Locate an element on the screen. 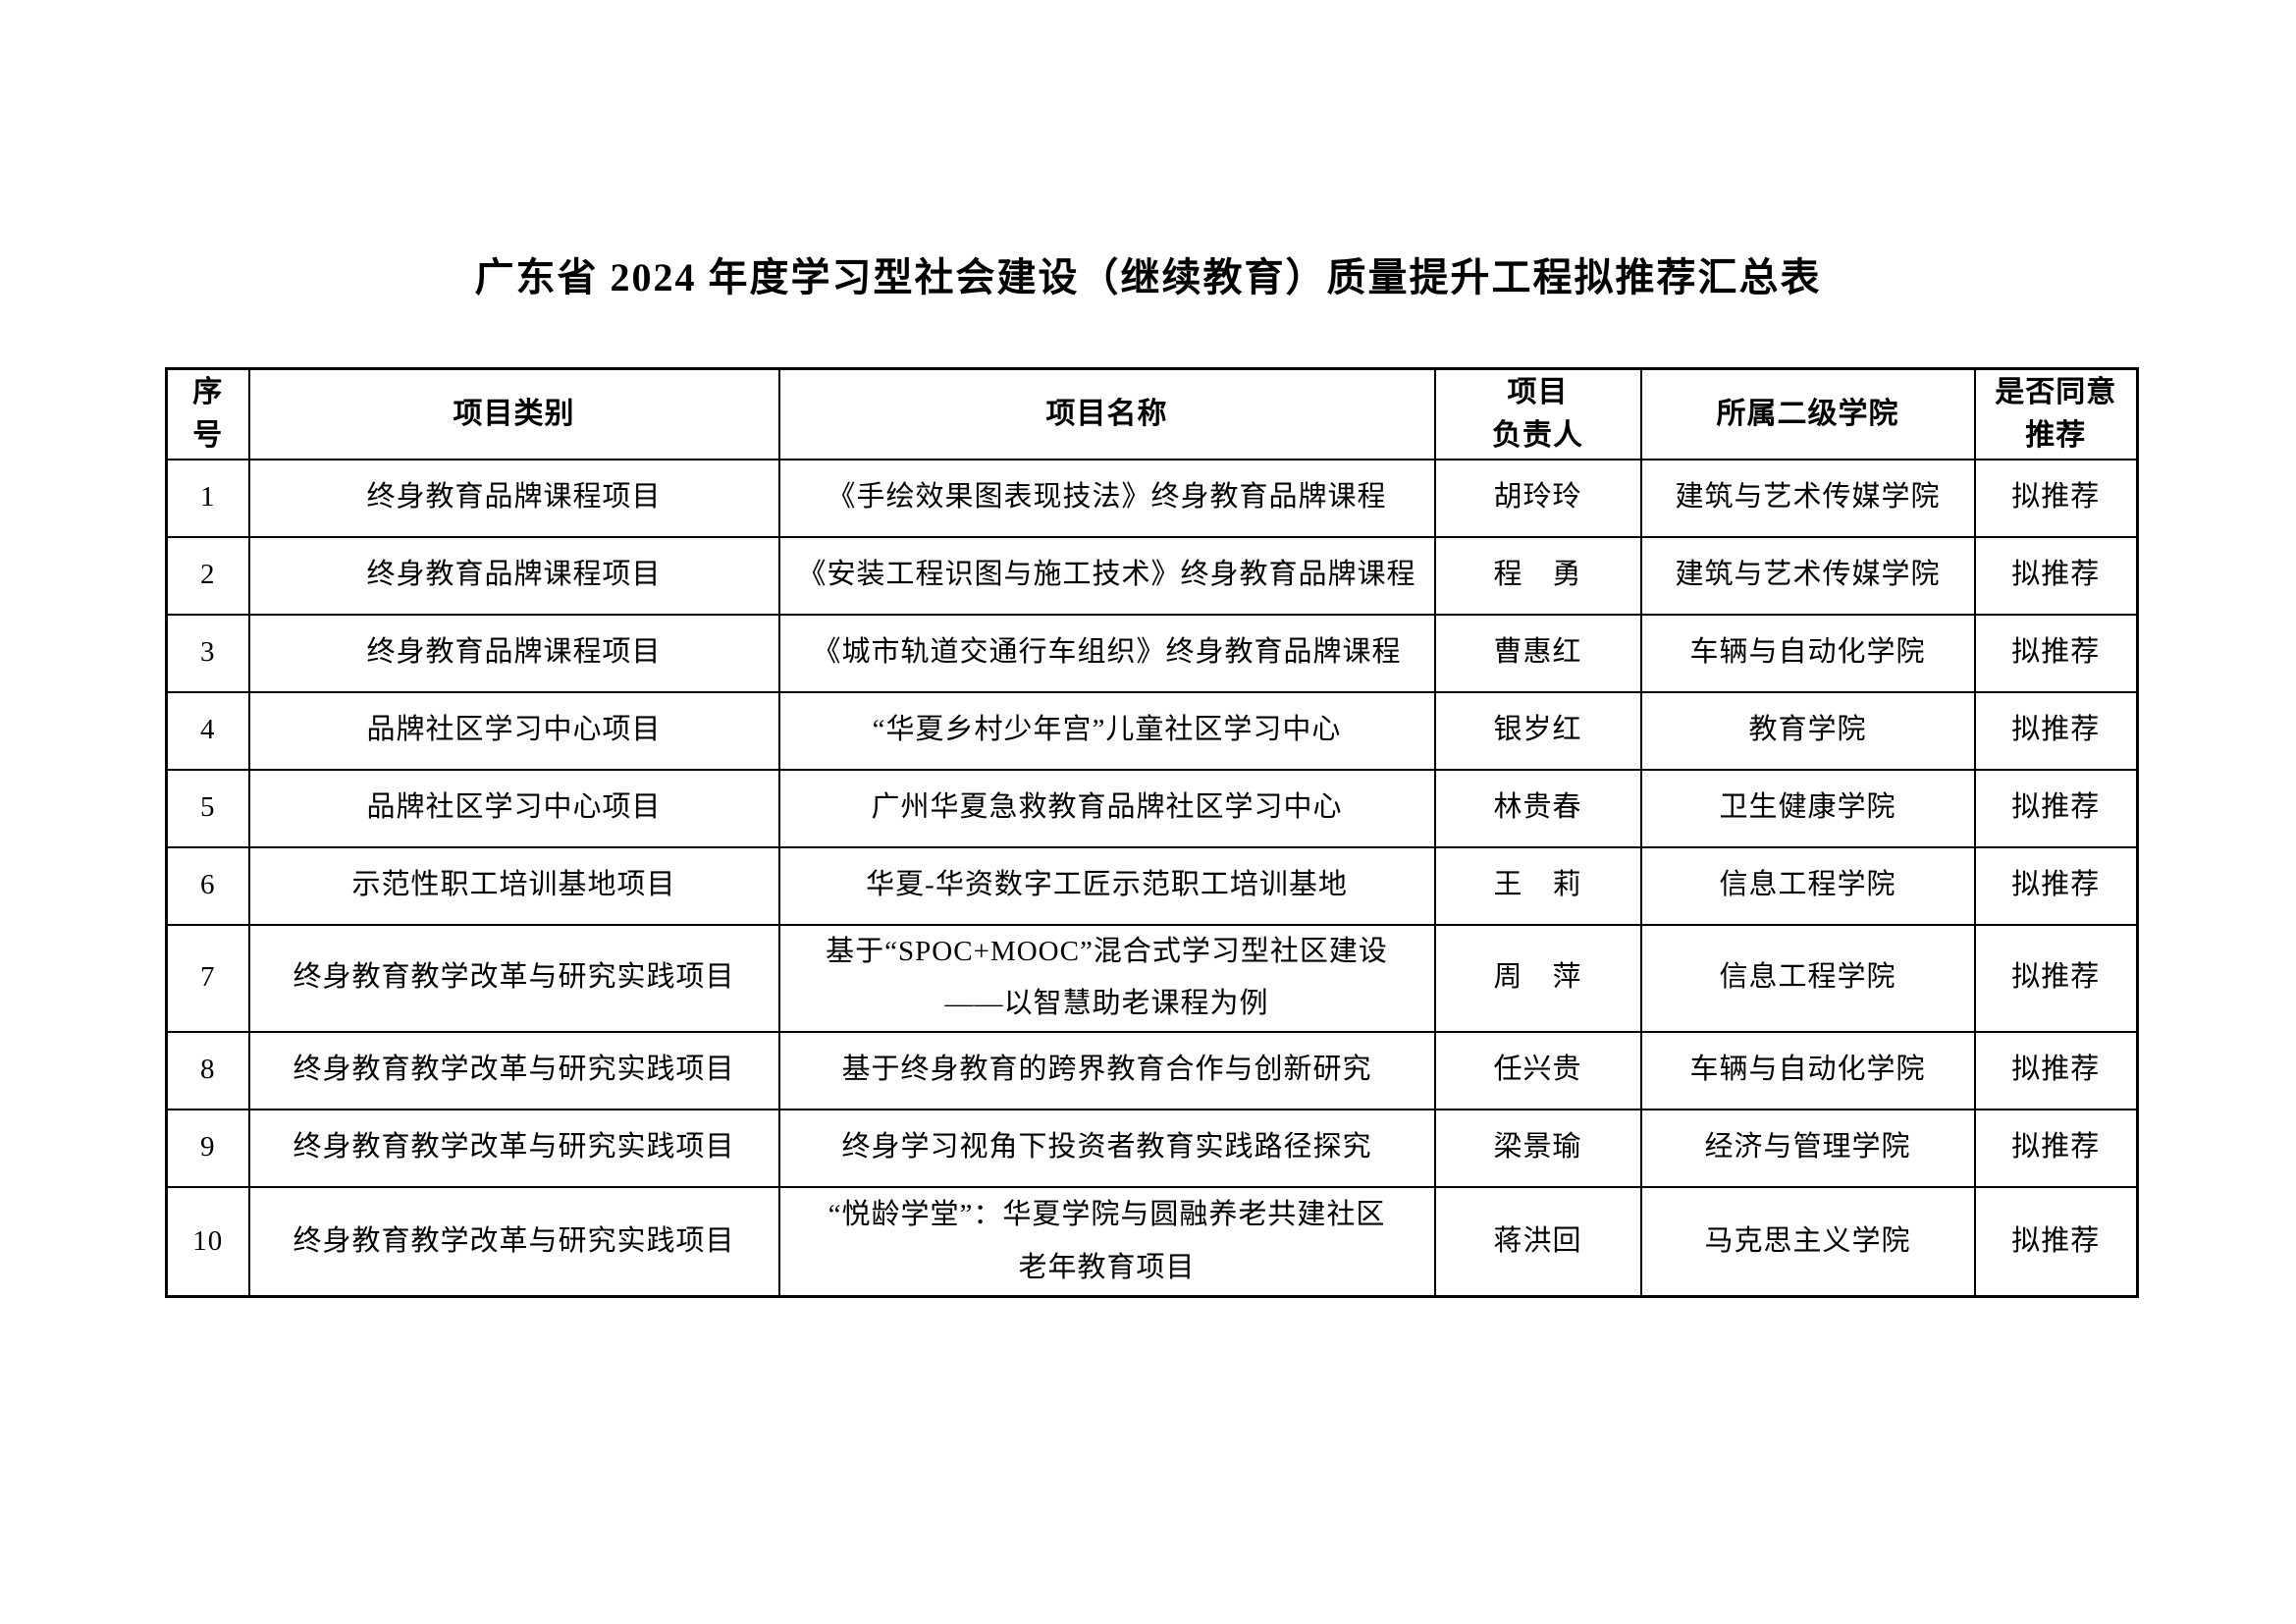 Image resolution: width=2296 pixels, height=1624 pixels. cell-name: “悦龄学堂”：华夏学院与圆融养老共建社区 老年教育项目 is located at coordinates (1106, 1241).